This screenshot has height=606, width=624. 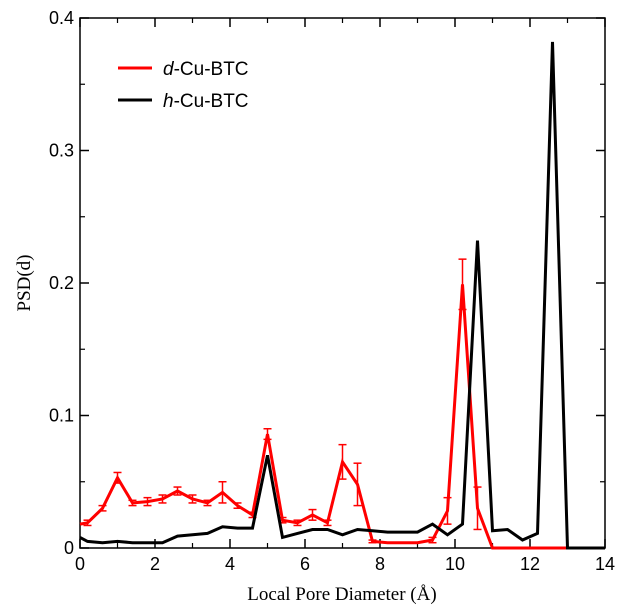 I want to click on x-tick-label: 10, so click(x=455, y=564).